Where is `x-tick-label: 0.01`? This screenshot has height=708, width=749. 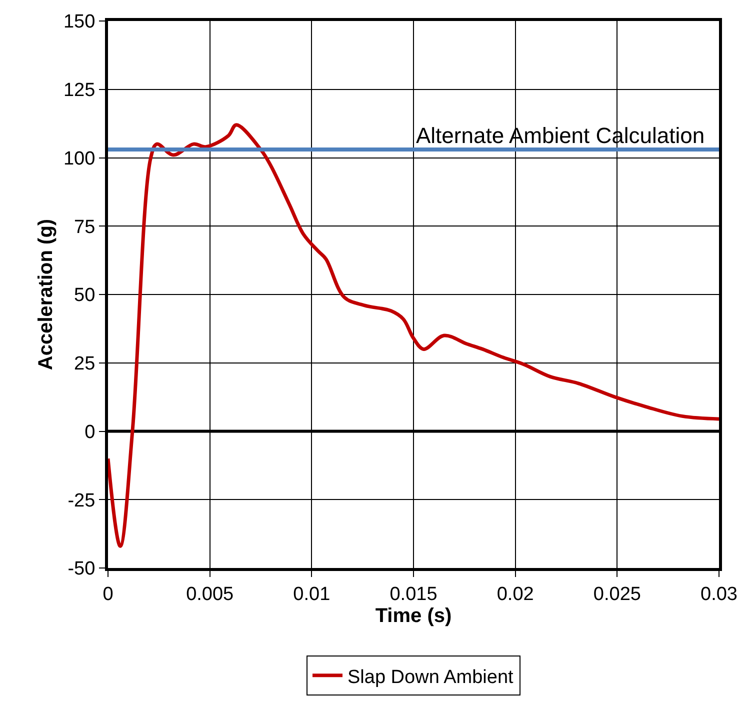
x-tick-label: 0.01 is located at coordinates (311, 594).